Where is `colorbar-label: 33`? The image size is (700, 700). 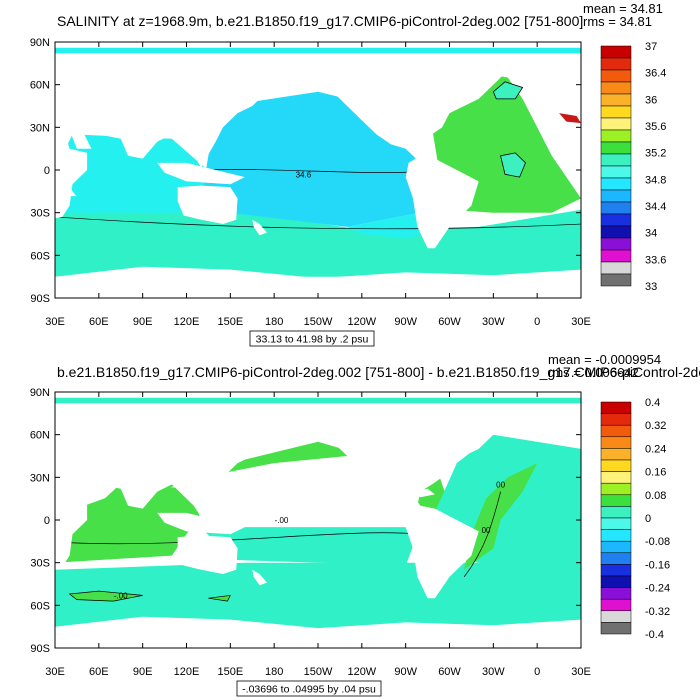
colorbar-label: 33 is located at coordinates (651, 287).